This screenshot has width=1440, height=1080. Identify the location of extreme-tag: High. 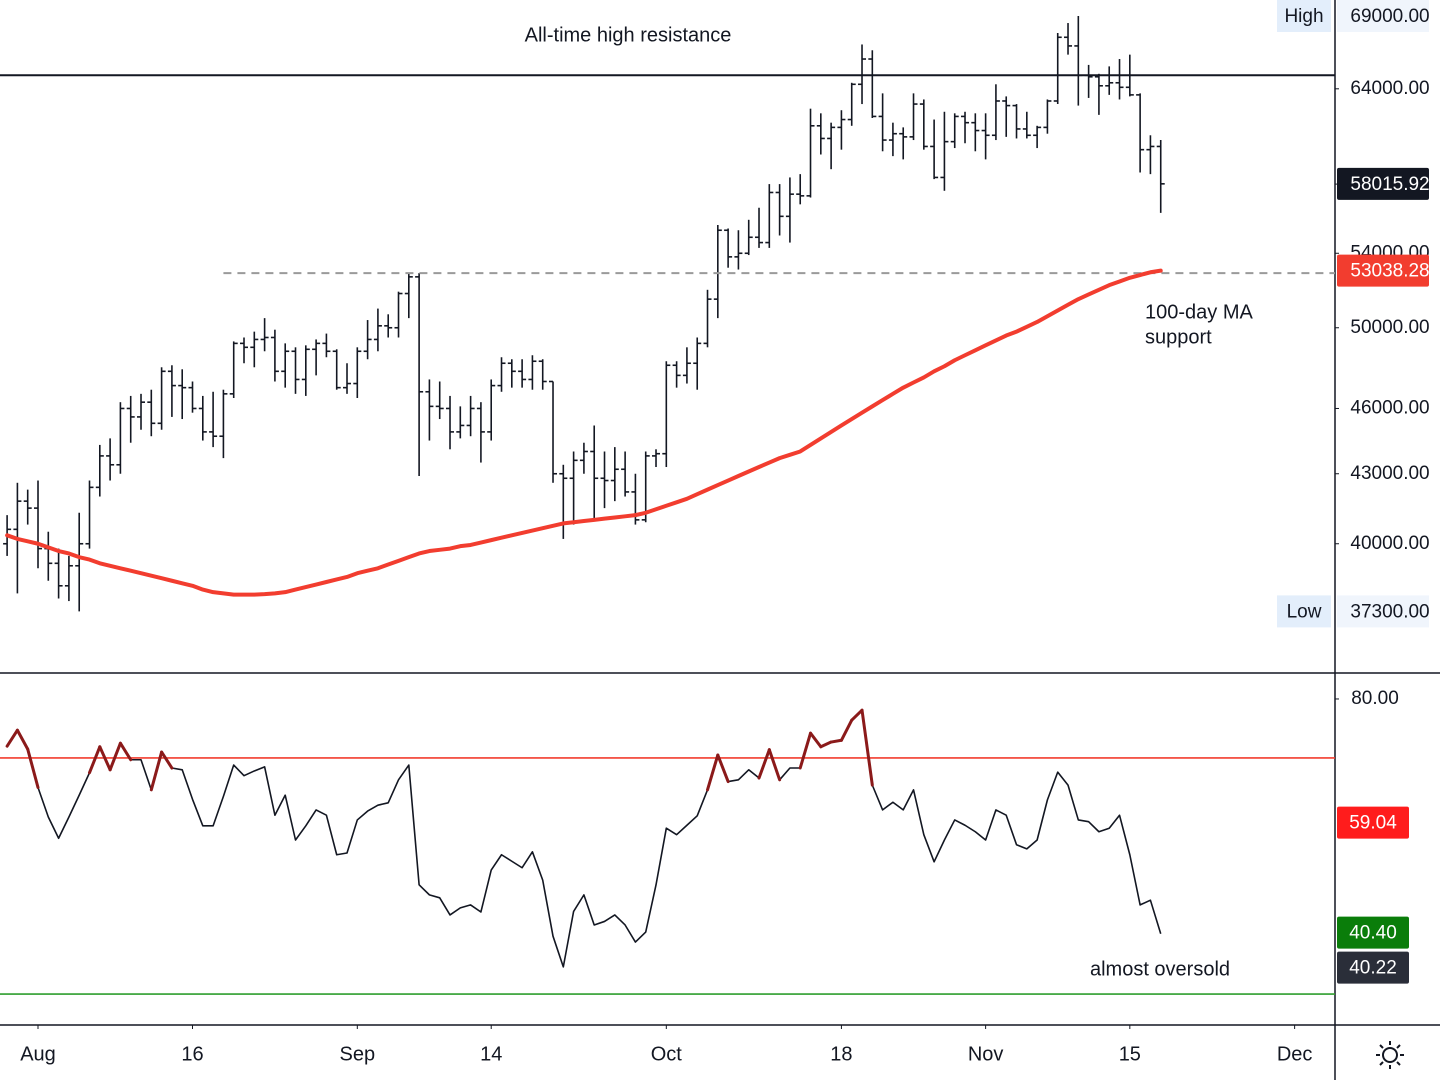
(1303, 16).